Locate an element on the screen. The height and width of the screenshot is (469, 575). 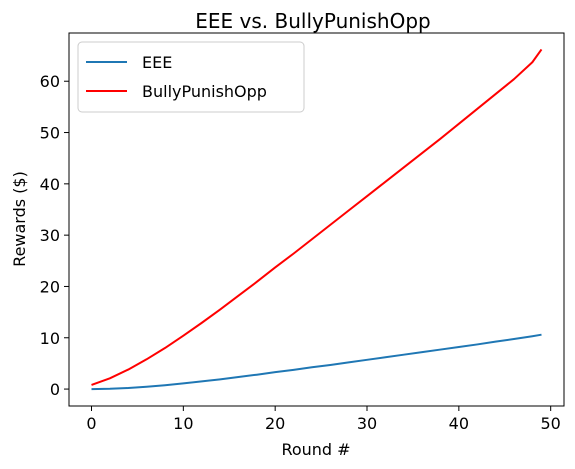
x-axis-ticks: 0 10 20 30 40 50 is located at coordinates (323, 419).